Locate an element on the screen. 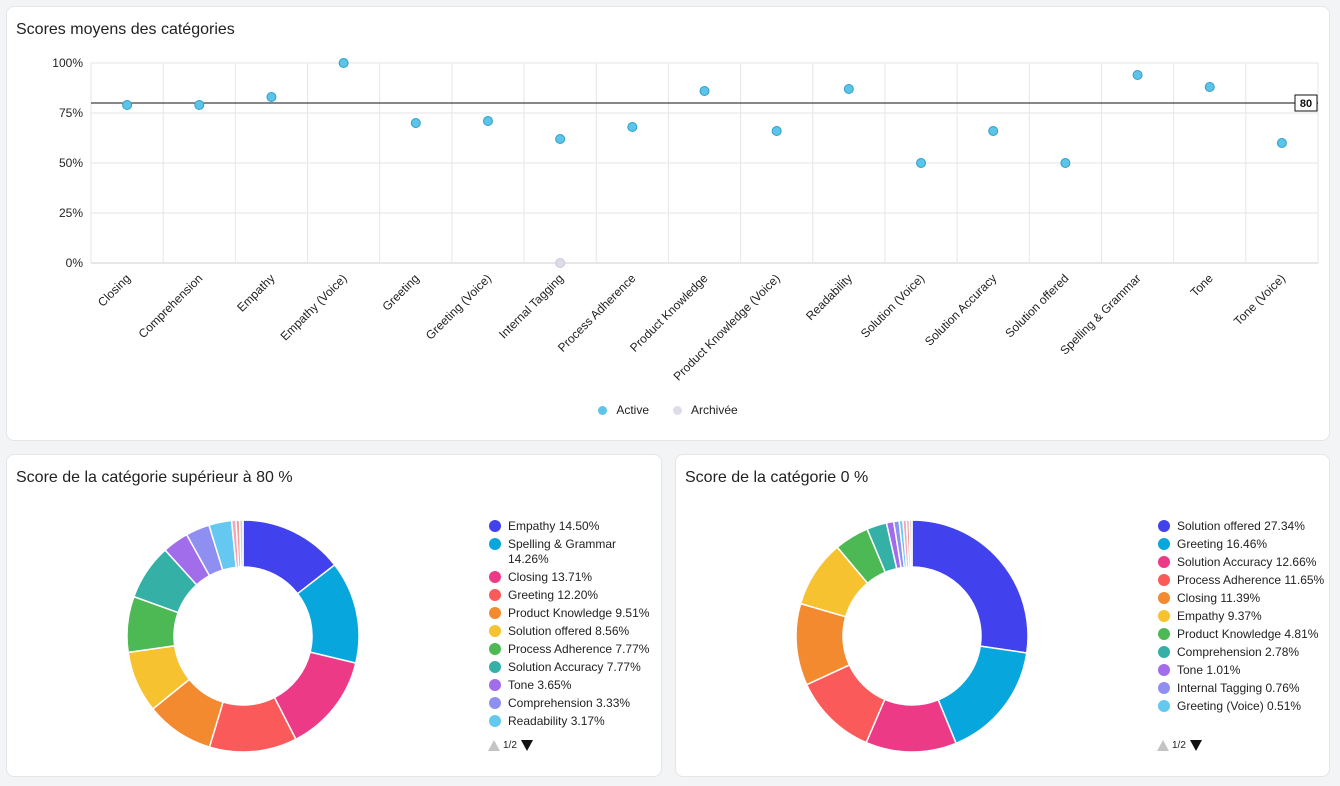  legend-item-active: Active is located at coordinates (623, 410).